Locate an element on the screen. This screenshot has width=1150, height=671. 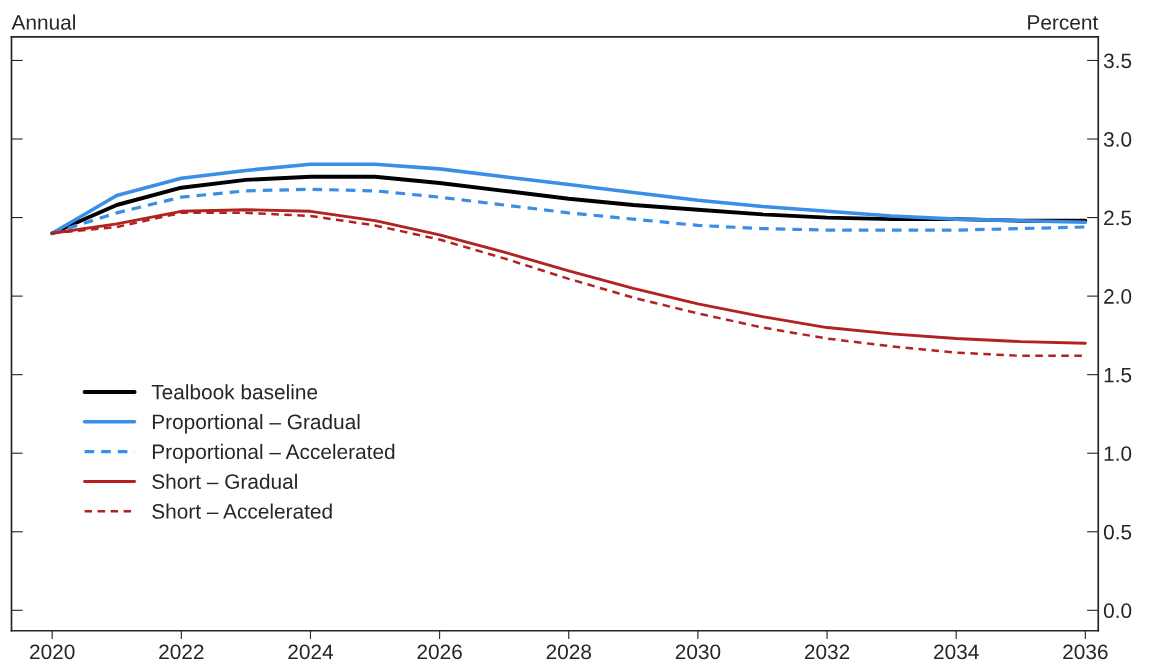
legend-label: Short – Accelerated is located at coordinates (242, 511).